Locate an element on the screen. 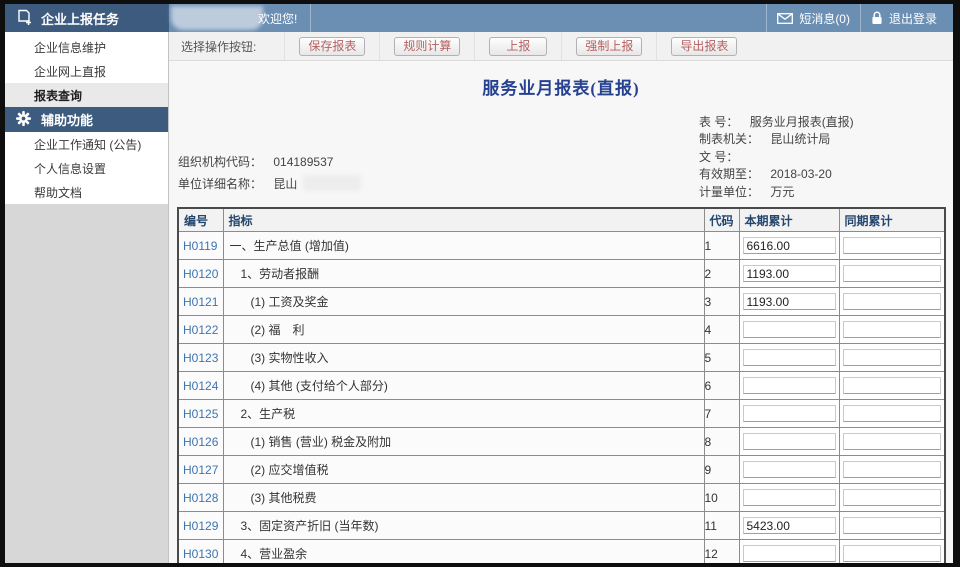 This screenshot has width=960, height=567. topbar: 企业上报任务 欢迎您! 短消息(0) is located at coordinates (479, 18).